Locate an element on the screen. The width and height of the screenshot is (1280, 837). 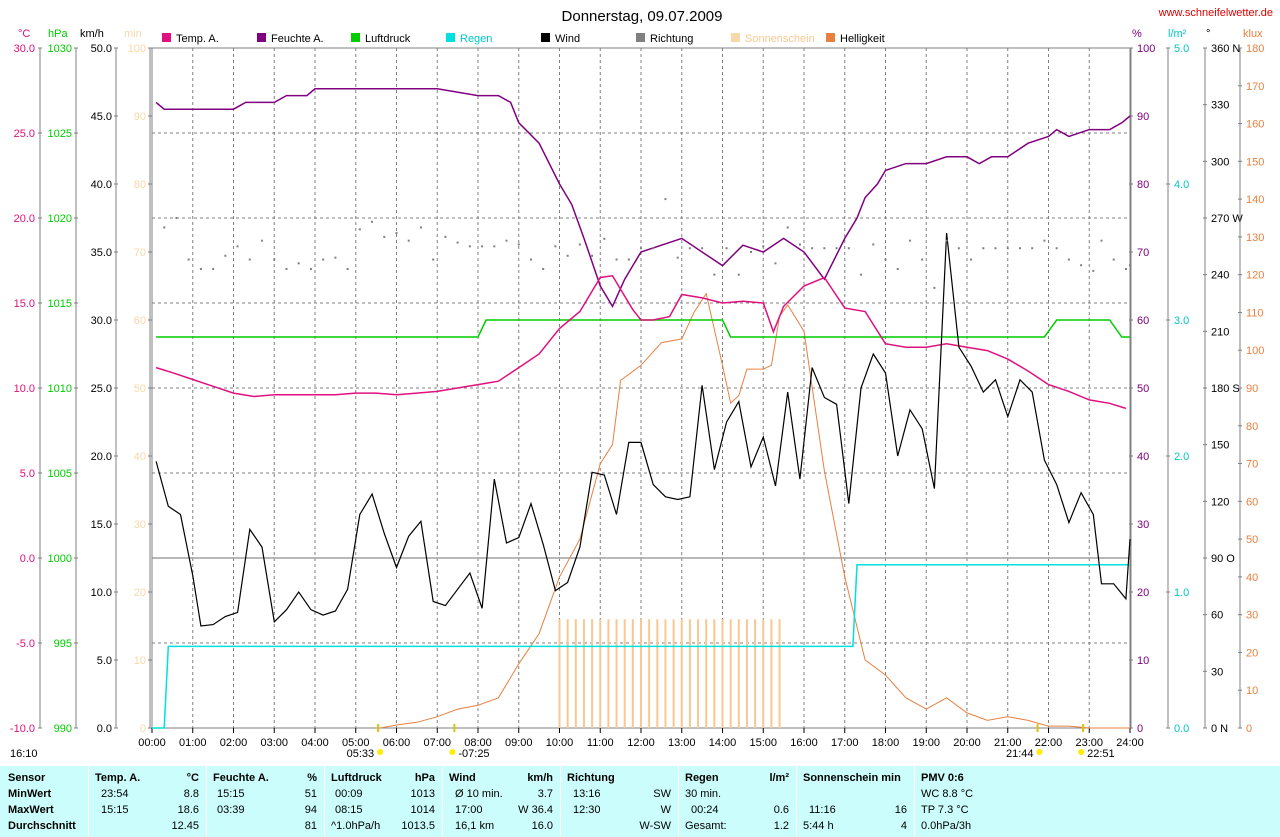
brightness-axis-tick-label: 60 is located at coordinates (1252, 502).